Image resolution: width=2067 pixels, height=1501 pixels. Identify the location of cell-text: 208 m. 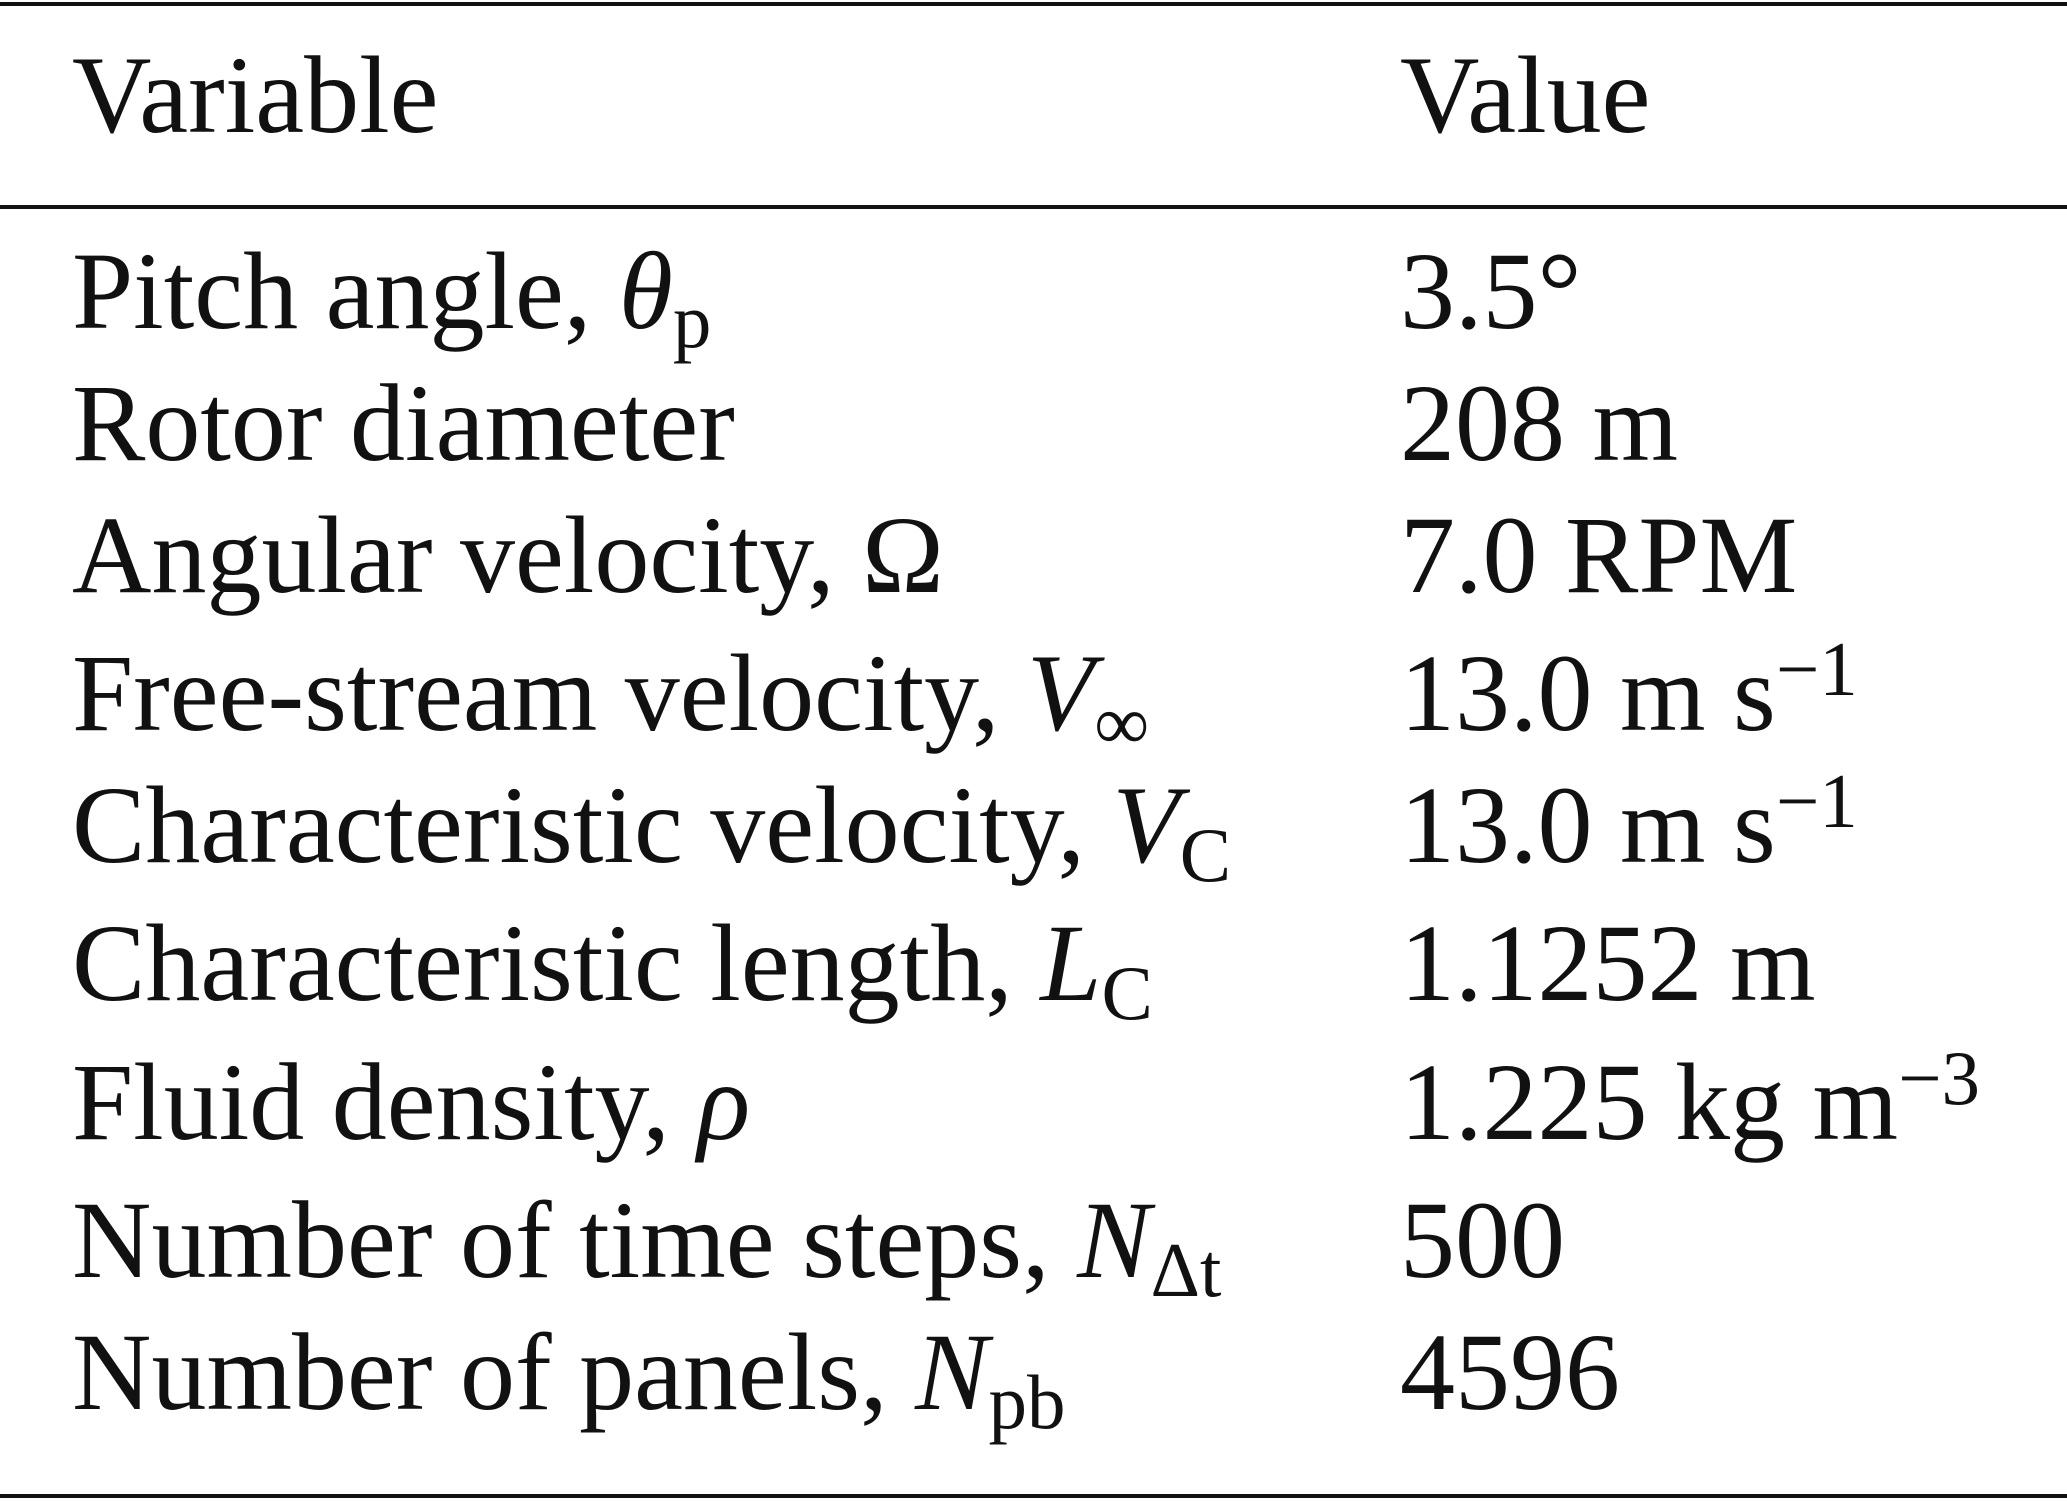
(1539, 423).